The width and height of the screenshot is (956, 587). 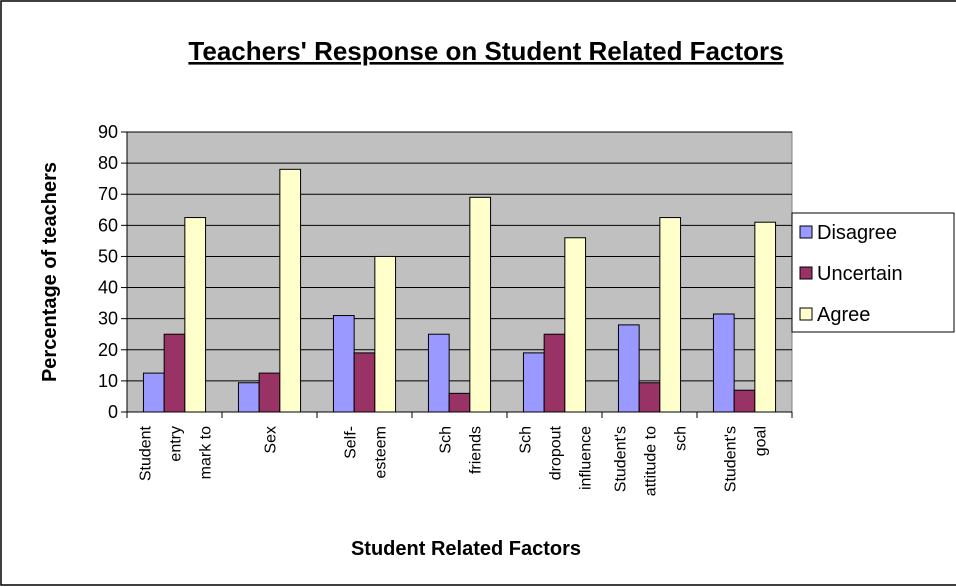 I want to click on x-tick-label: Self-esteem, so click(x=366, y=452).